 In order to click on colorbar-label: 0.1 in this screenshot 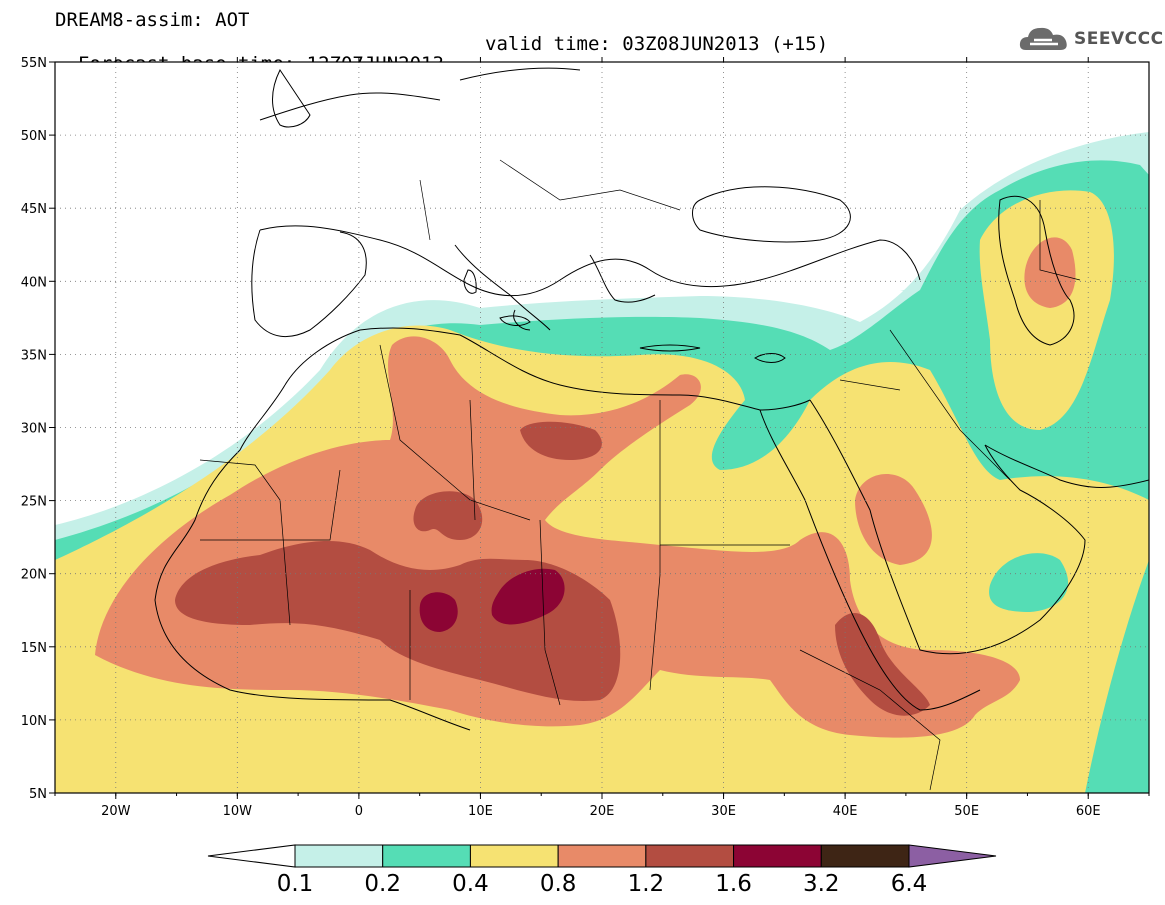, I will do `click(295, 884)`.